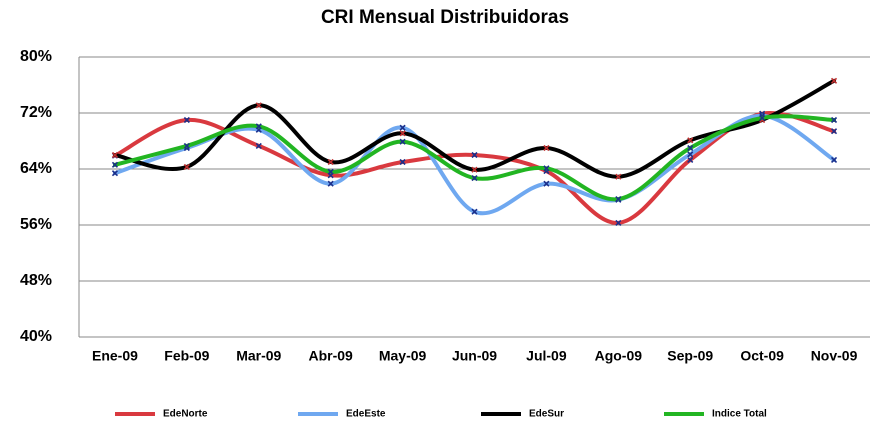 The image size is (871, 423). What do you see at coordinates (258, 356) in the screenshot?
I see `x-tick-label: Mar-09` at bounding box center [258, 356].